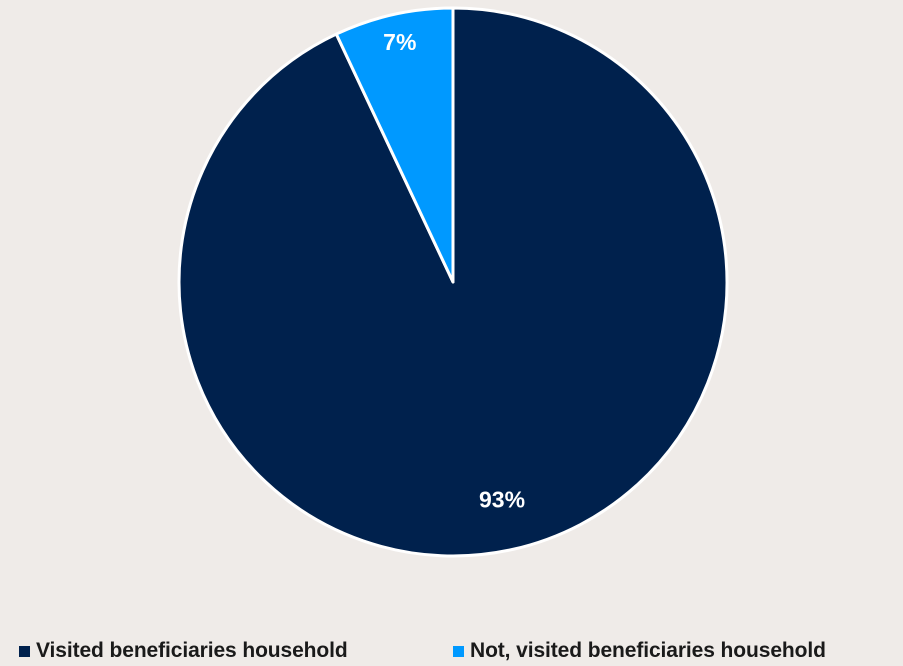 The width and height of the screenshot is (903, 666). Describe the element at coordinates (648, 650) in the screenshot. I see `legend-label-not-visited: Not, visited beneficiaries household` at that location.